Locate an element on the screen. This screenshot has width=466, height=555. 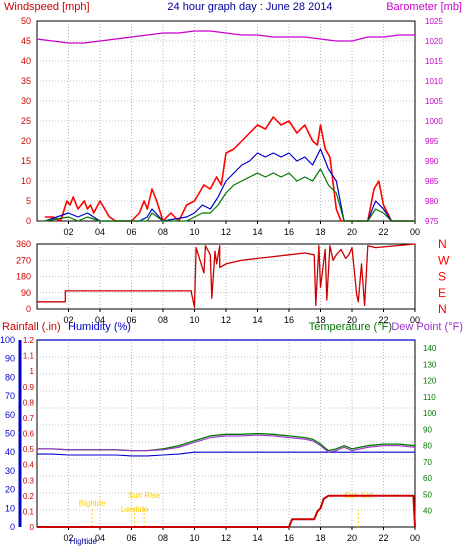
humidity-ytick-label: 0 is located at coordinates (12, 527).